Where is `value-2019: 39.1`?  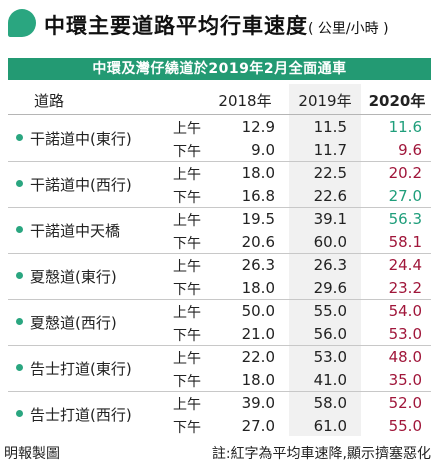 value-2019: 39.1 is located at coordinates (330, 219).